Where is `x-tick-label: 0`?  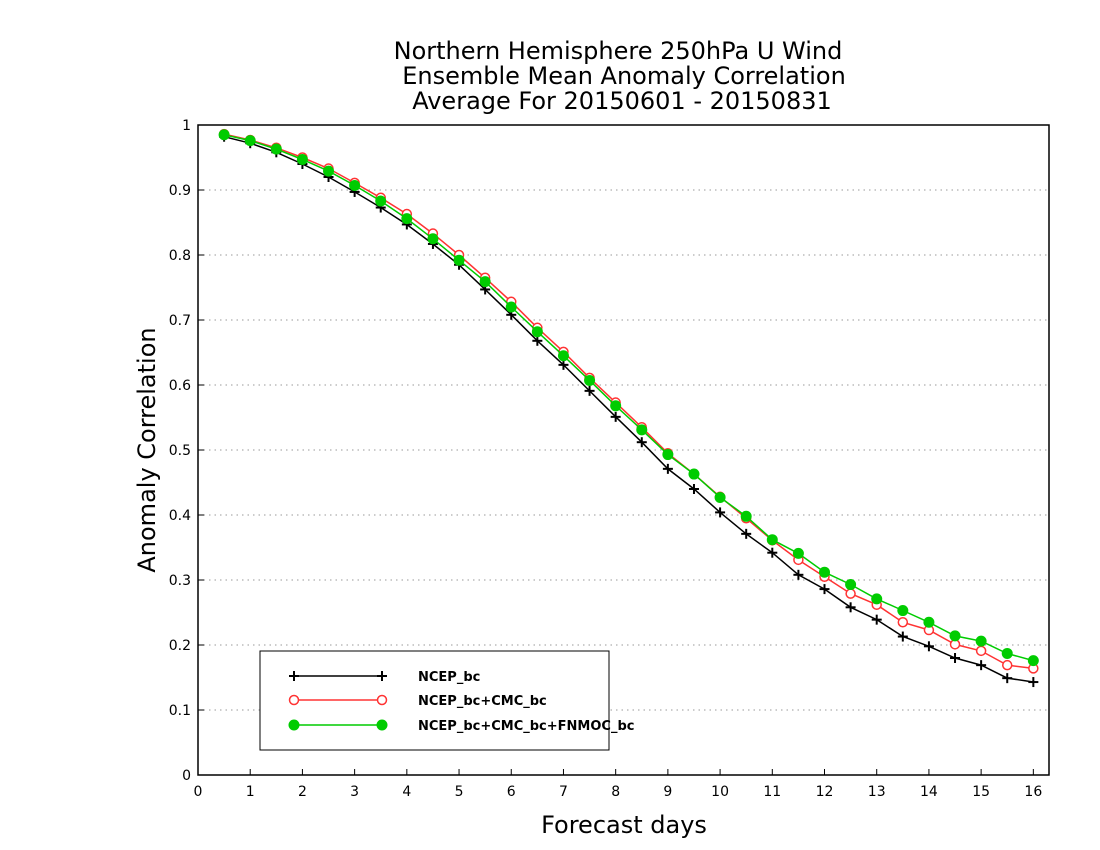 x-tick-label: 0 is located at coordinates (198, 792).